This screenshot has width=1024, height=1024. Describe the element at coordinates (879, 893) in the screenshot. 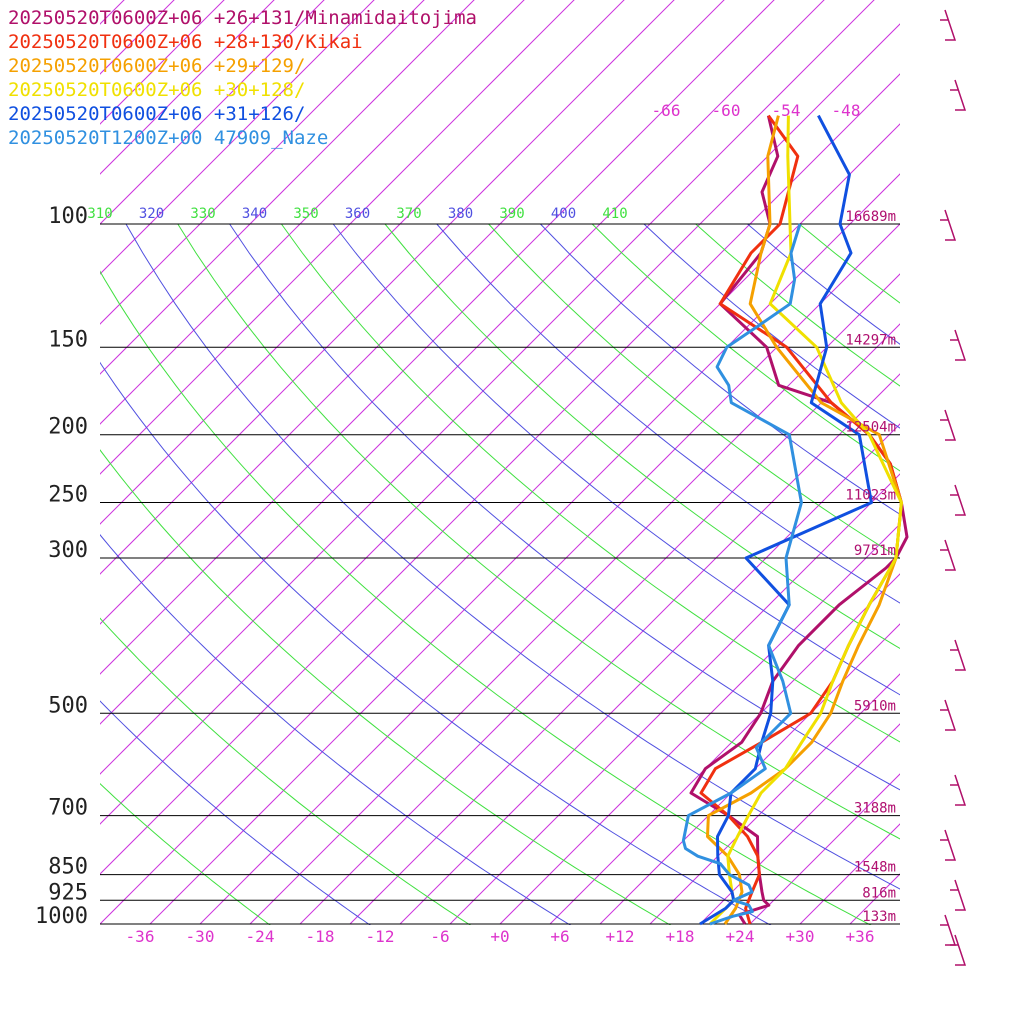

I see `height-label: 816m` at that location.